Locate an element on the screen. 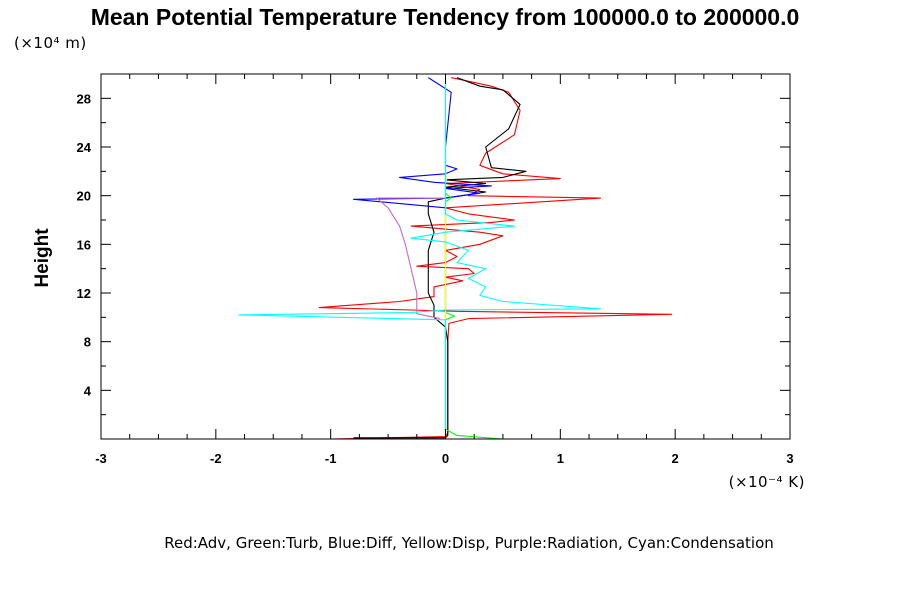 The width and height of the screenshot is (900, 600). y-tick-label: 16 is located at coordinates (84, 244).